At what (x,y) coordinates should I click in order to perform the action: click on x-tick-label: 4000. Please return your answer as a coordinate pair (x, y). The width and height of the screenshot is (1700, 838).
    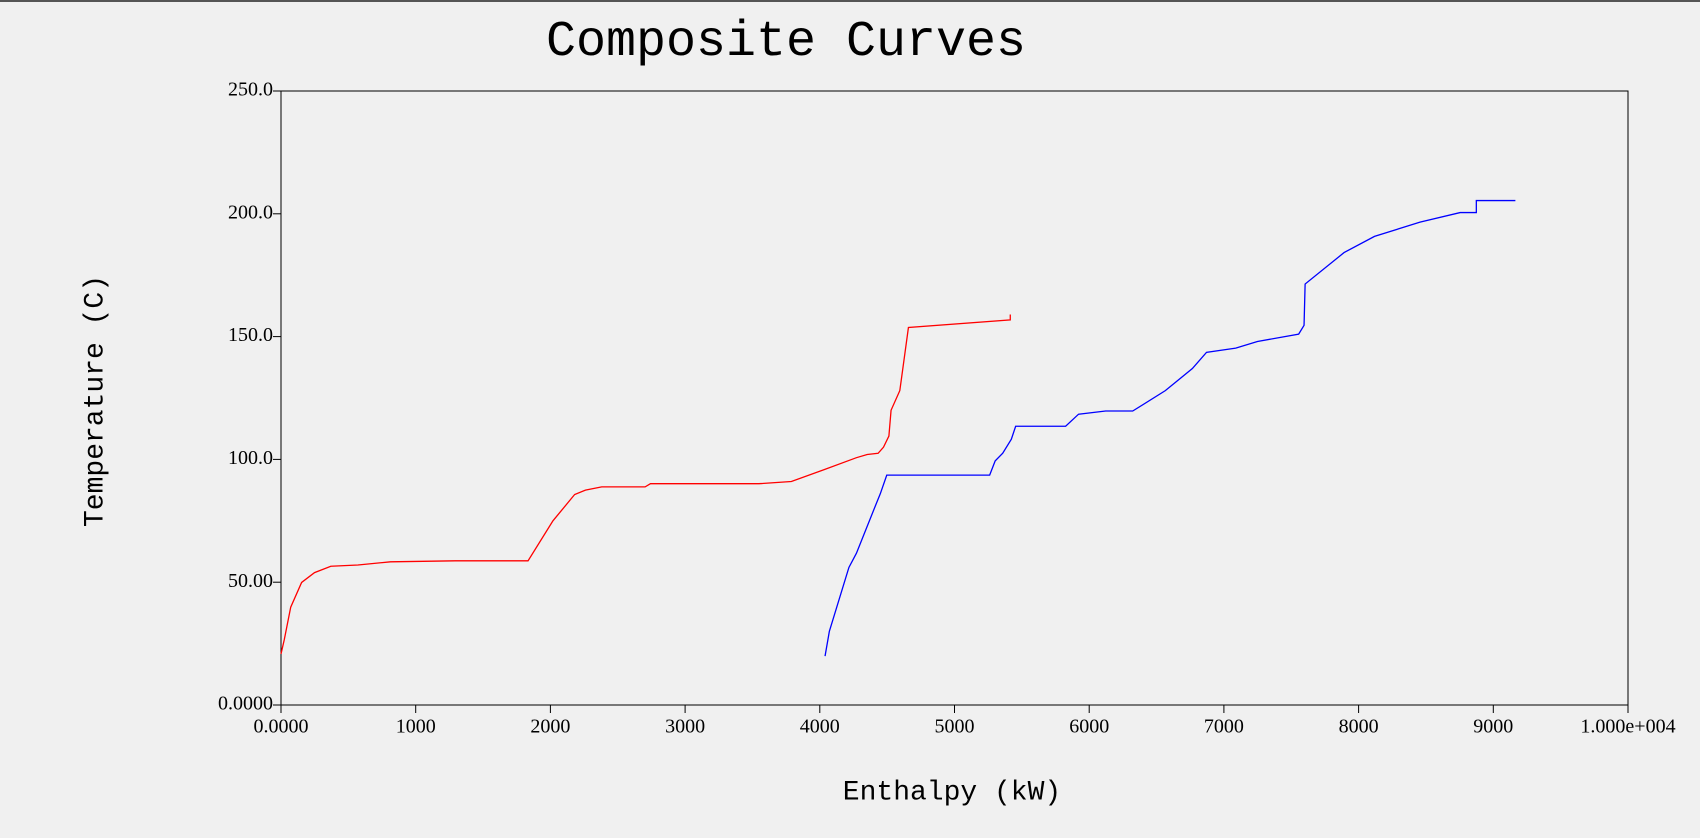
    Looking at the image, I should click on (820, 727).